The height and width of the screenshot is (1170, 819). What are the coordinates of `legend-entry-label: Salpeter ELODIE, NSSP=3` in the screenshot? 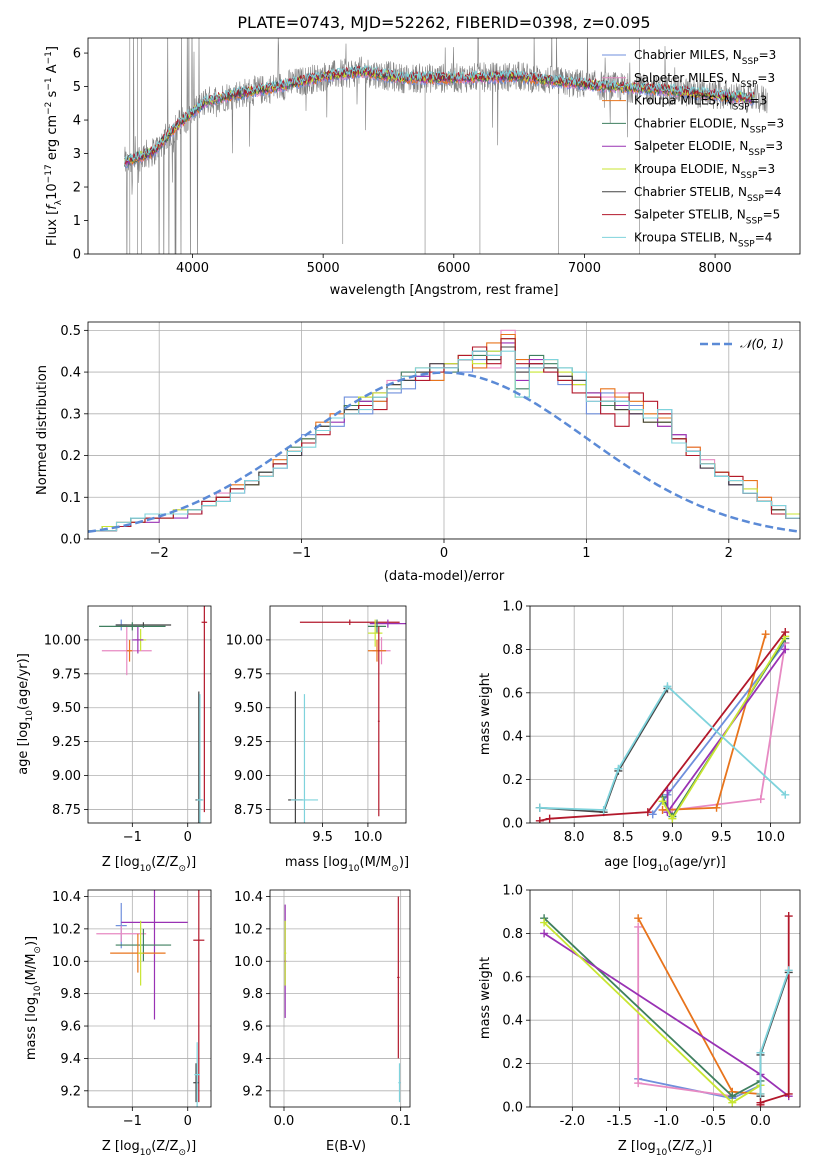 It's located at (708, 148).